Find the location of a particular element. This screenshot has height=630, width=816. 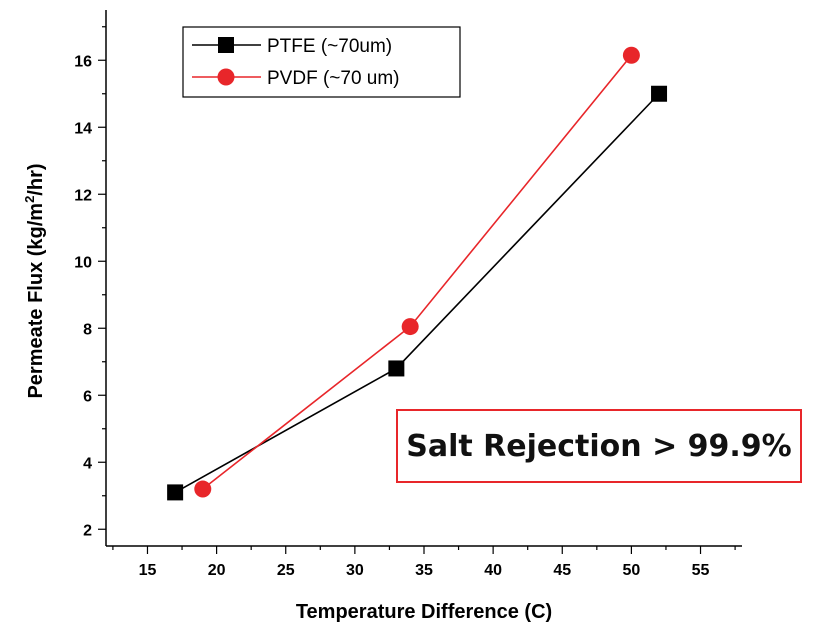

salt-rejection-annotation: Salt Rejection > 99.9% is located at coordinates (599, 446).